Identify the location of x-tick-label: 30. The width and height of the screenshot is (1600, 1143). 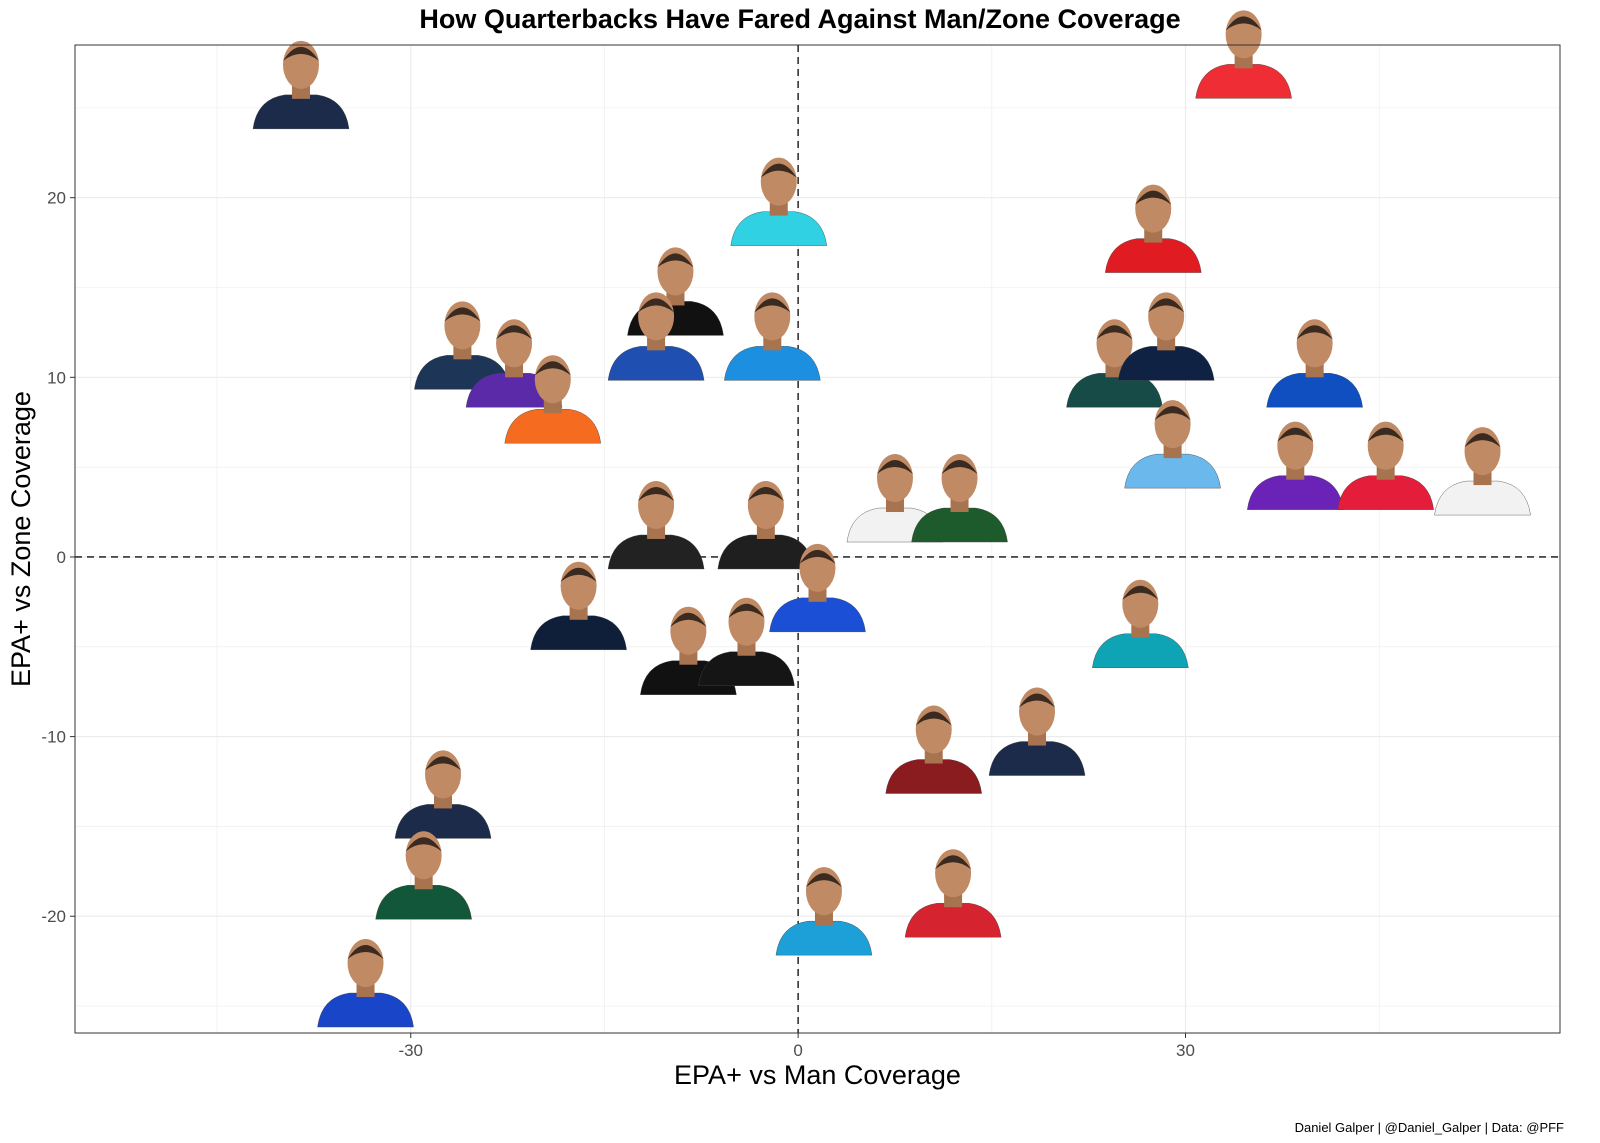
(1185, 1050).